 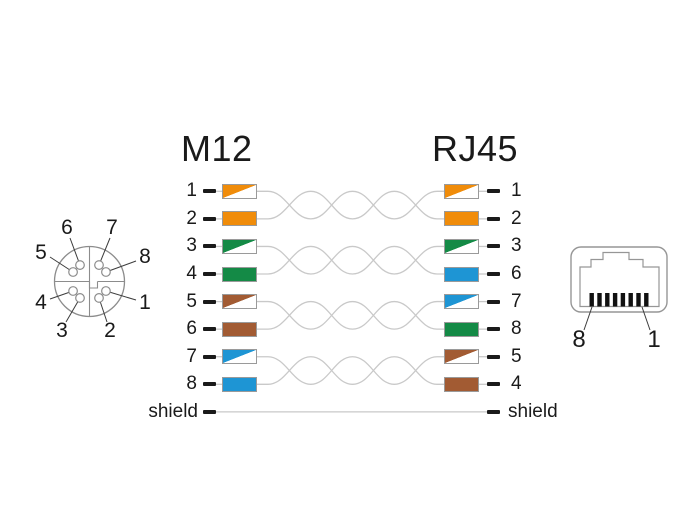 What do you see at coordinates (62, 330) in the screenshot?
I see `m12-face-pin-label: 3` at bounding box center [62, 330].